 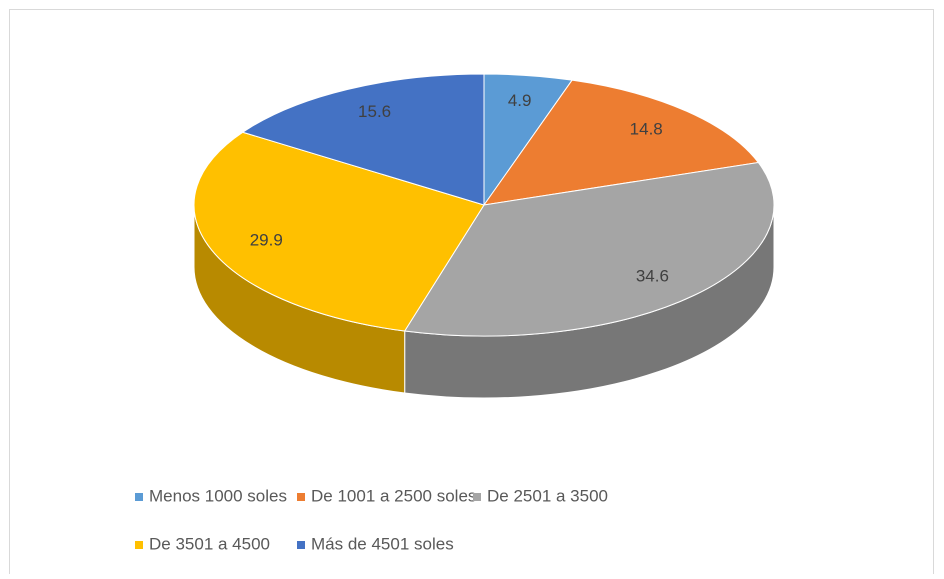 I want to click on data-label: 4.9, so click(x=520, y=100).